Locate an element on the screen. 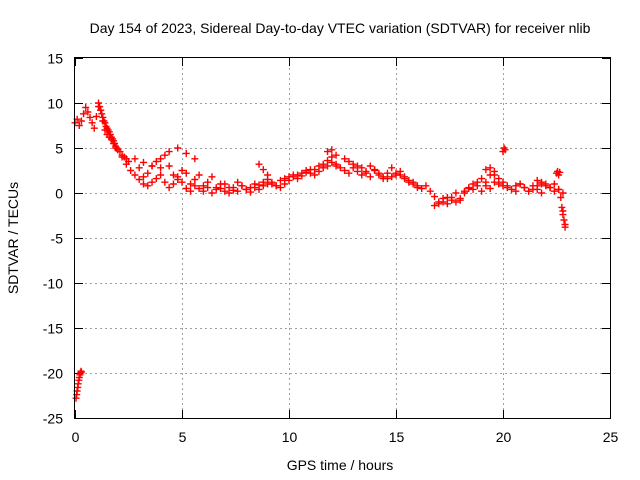 This screenshot has height=480, width=640. x-tick-label: 15 is located at coordinates (397, 437).